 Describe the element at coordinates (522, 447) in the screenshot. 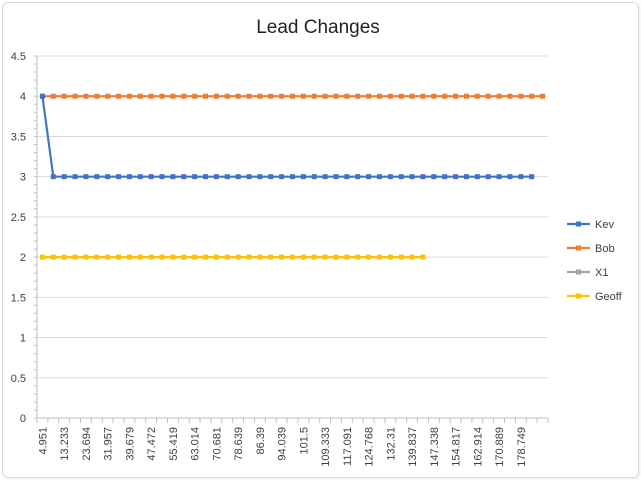

I see `x-tick-label: 178.749` at that location.